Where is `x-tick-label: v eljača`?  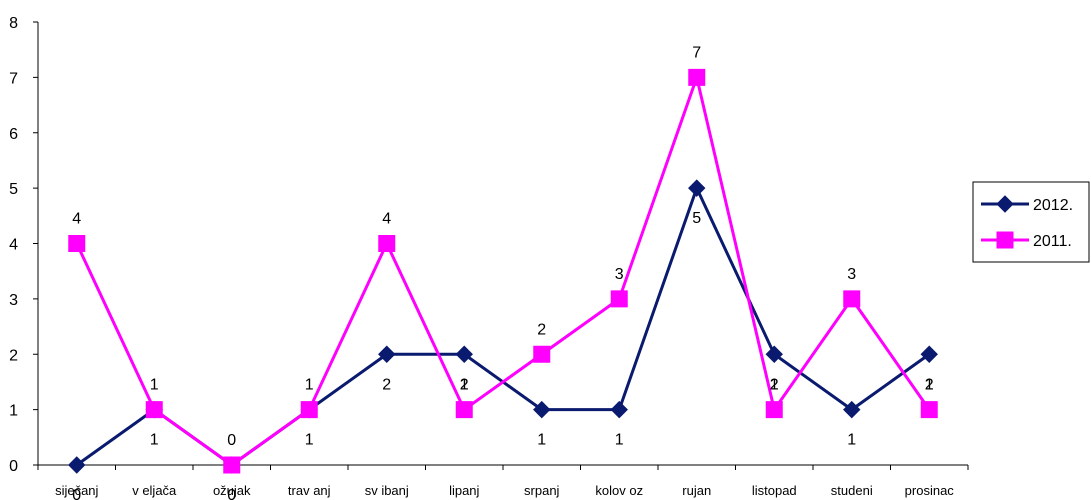
x-tick-label: v eljača is located at coordinates (154, 490).